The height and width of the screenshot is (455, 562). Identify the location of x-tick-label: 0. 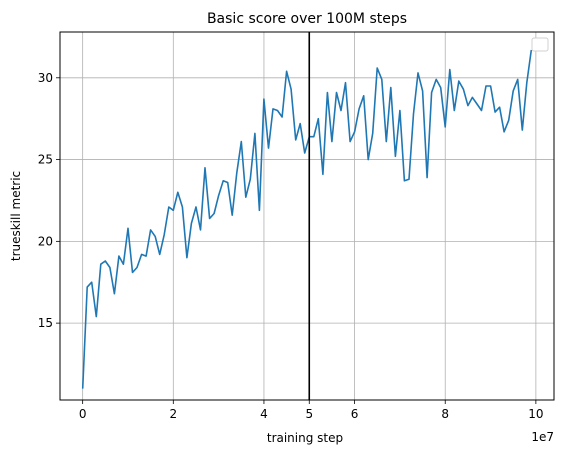
(83, 414).